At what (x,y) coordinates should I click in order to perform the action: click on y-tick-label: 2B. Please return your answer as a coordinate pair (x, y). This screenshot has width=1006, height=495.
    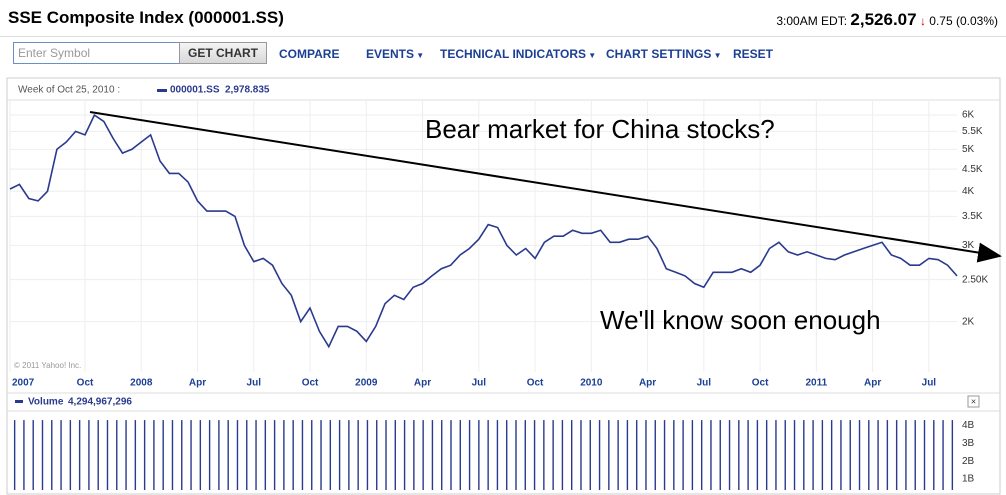
    Looking at the image, I should click on (968, 461).